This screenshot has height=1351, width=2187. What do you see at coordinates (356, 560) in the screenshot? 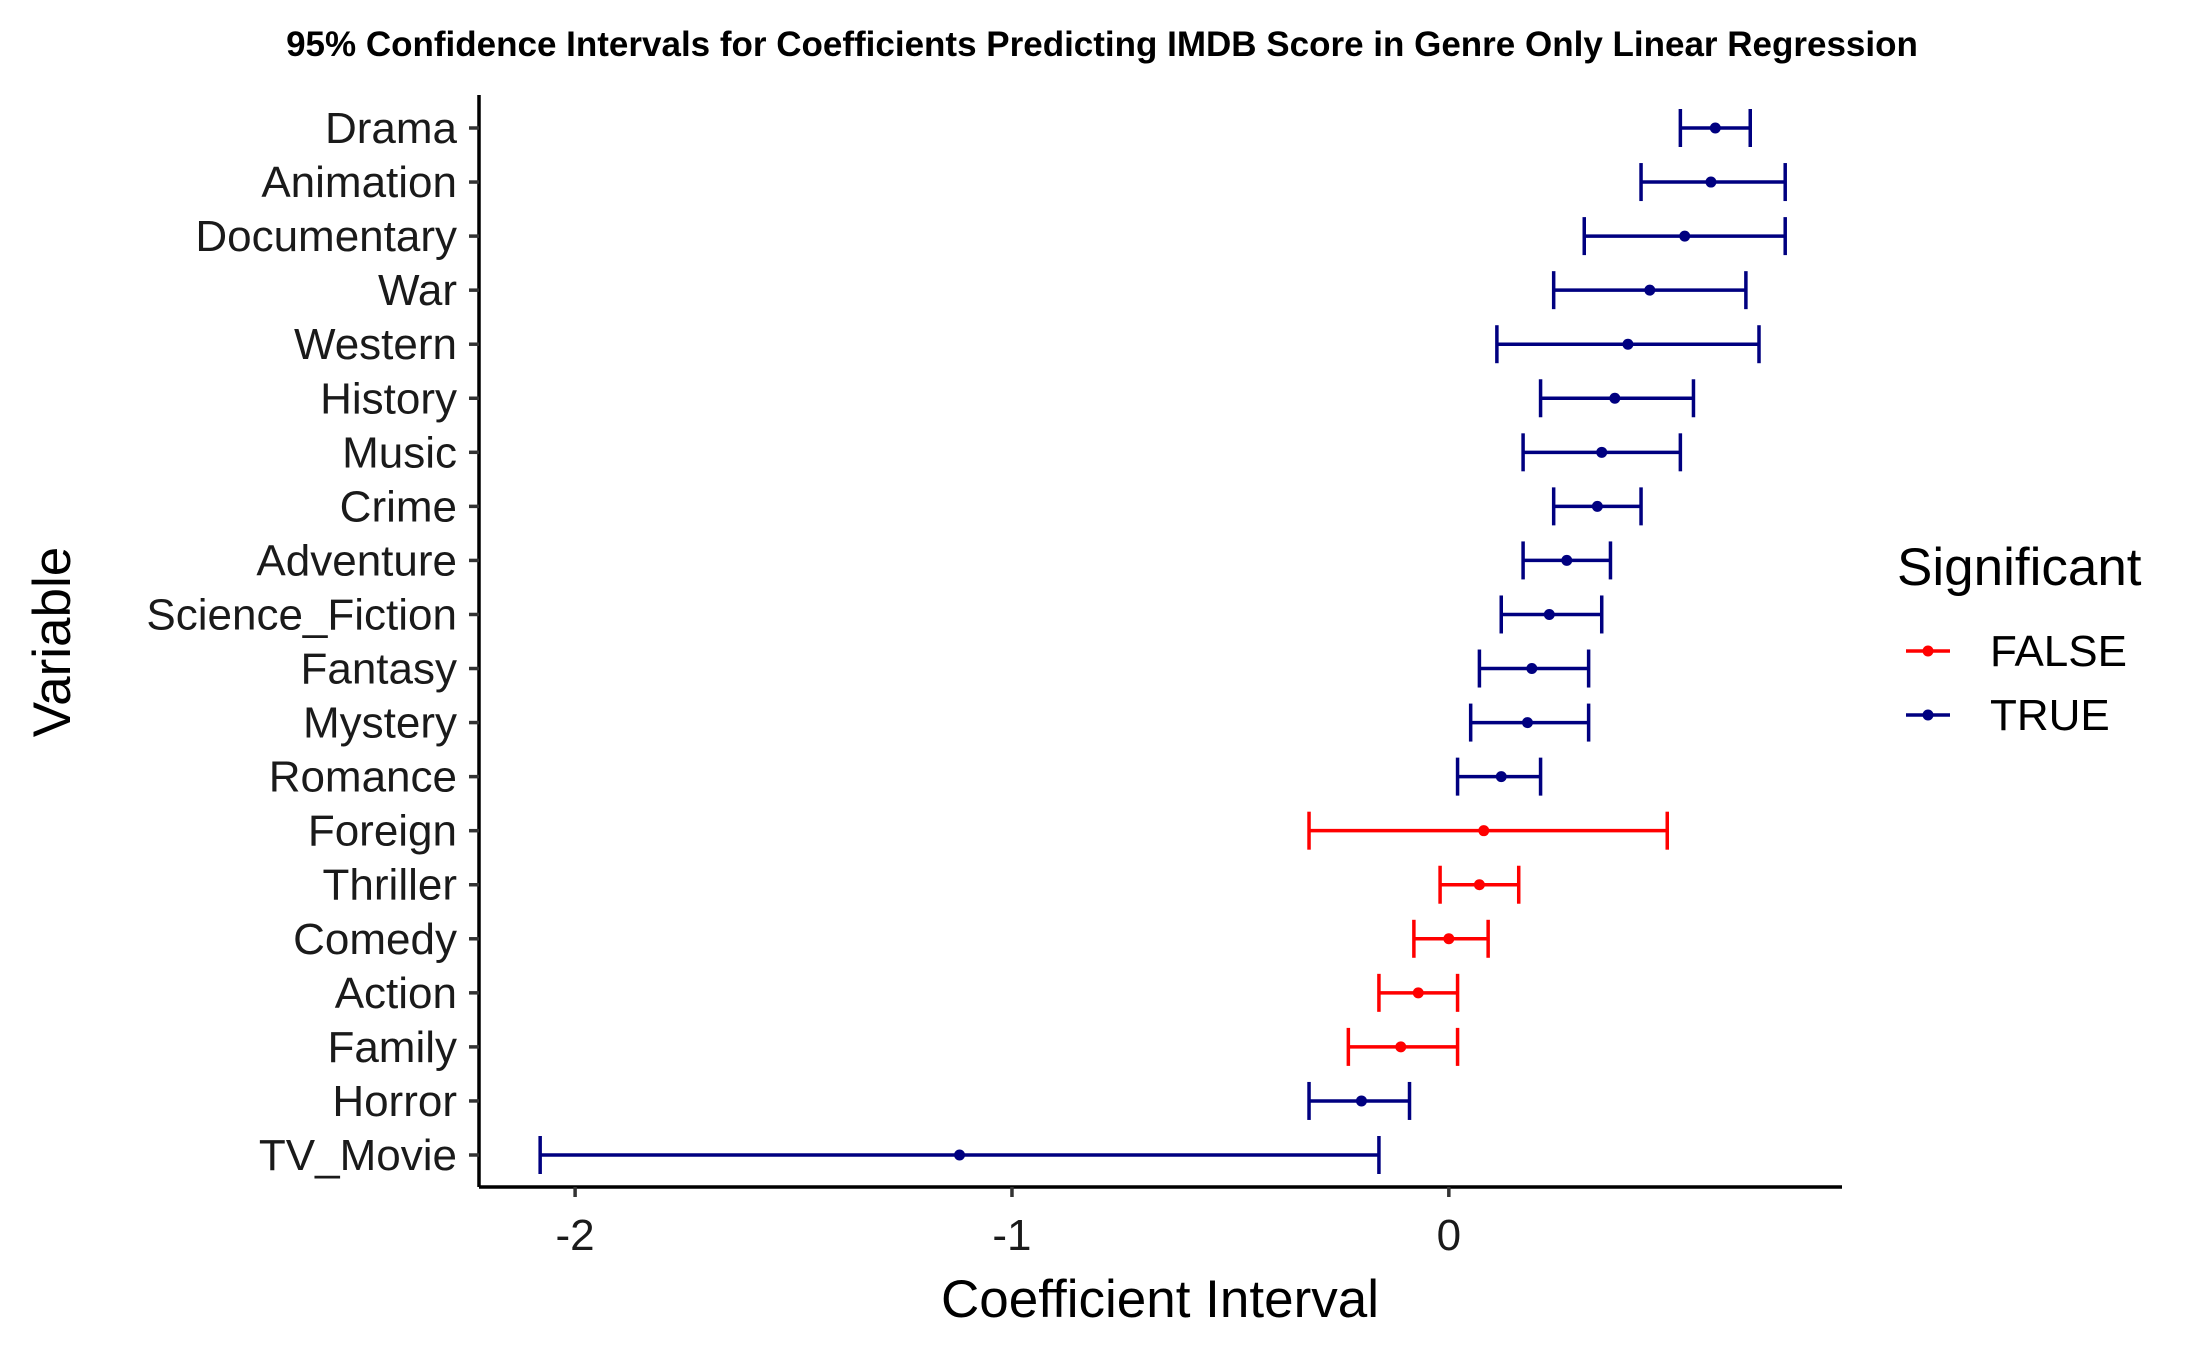
I see `y-tick-label: Adventure` at bounding box center [356, 560].